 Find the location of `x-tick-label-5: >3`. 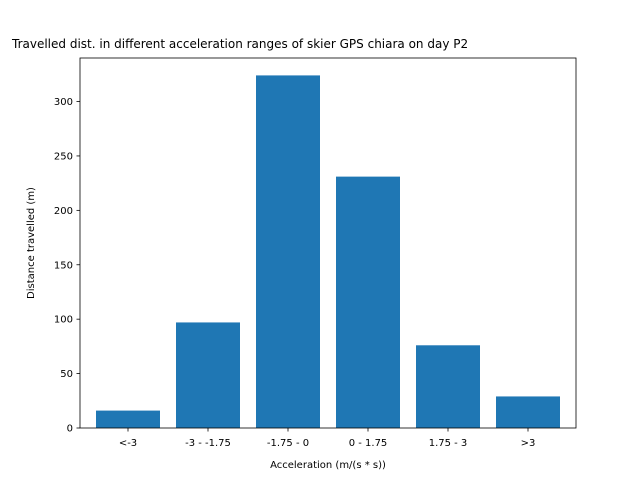

x-tick-label-5: >3 is located at coordinates (528, 443).